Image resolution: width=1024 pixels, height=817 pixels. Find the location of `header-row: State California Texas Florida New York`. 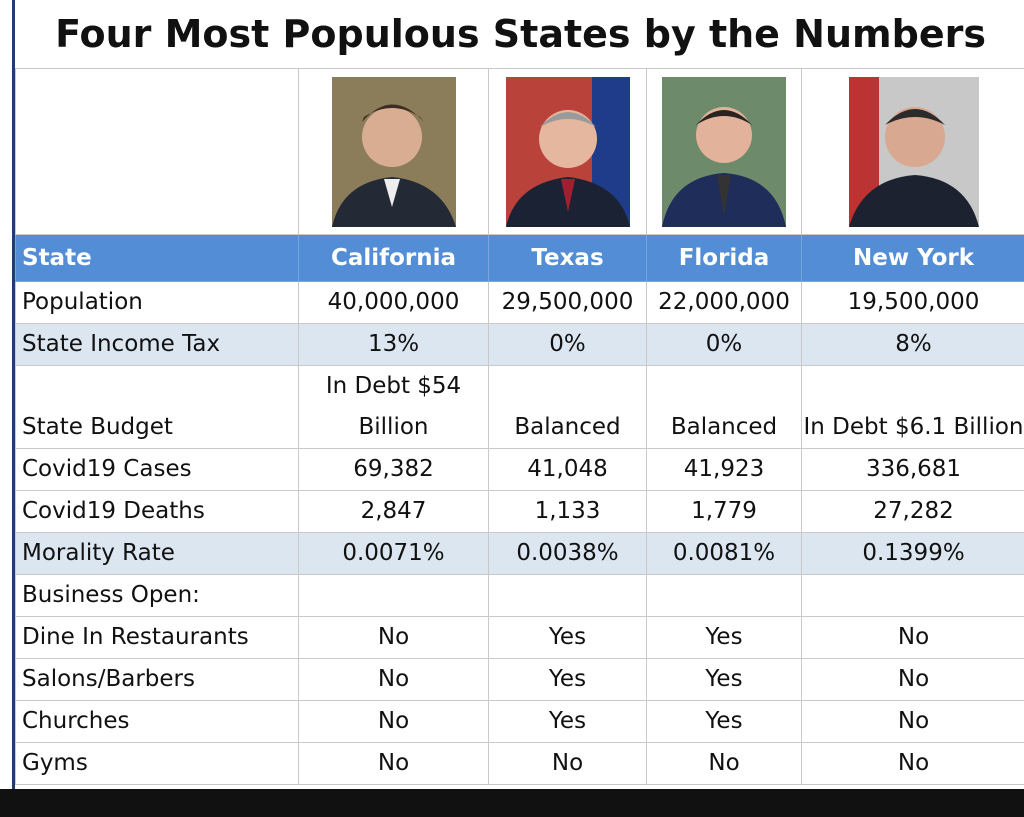

header-row: State California Texas Florida New York is located at coordinates (519, 258).